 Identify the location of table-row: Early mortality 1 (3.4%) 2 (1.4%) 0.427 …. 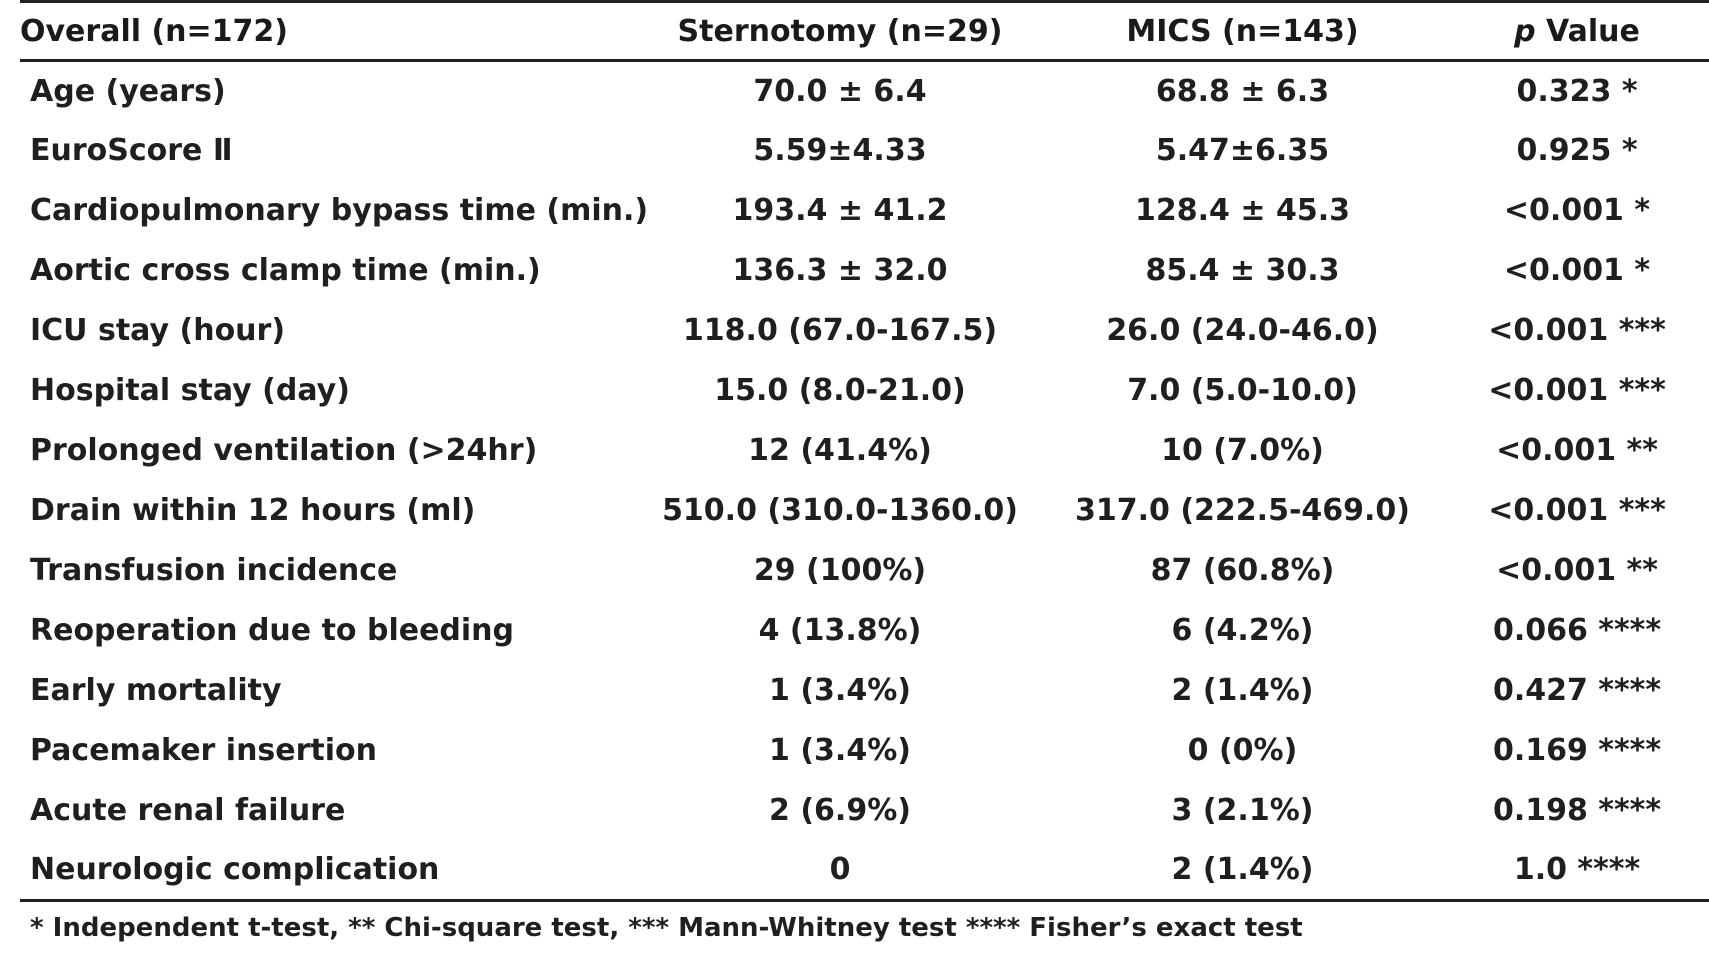
(864, 691).